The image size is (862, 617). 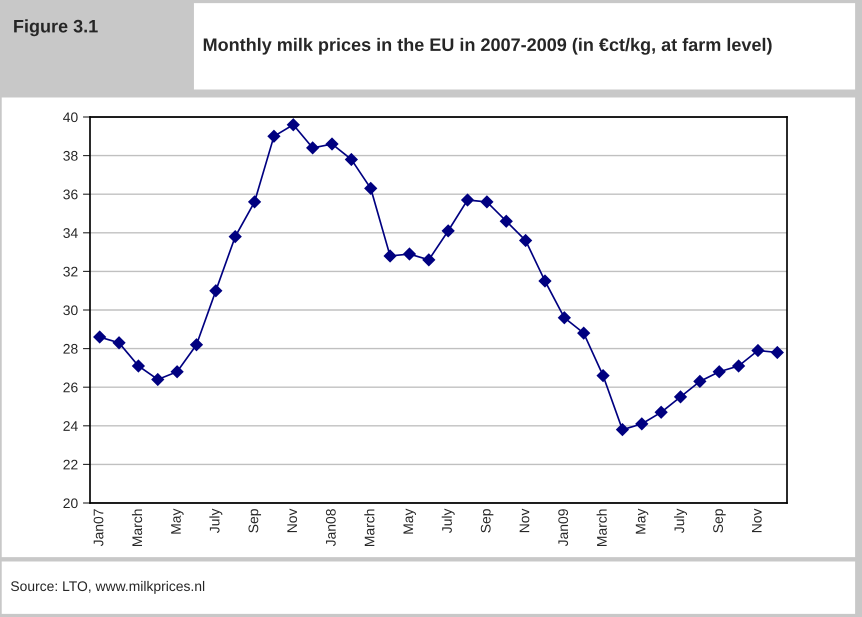 What do you see at coordinates (70, 117) in the screenshot?
I see `y-tick-label: 40` at bounding box center [70, 117].